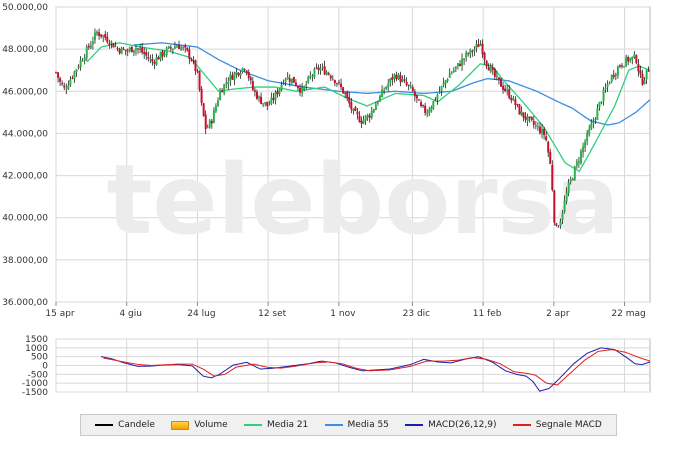 Image resolution: width=700 pixels, height=451 pixels. I want to click on macd-y-tick-label: 500, so click(39, 358).